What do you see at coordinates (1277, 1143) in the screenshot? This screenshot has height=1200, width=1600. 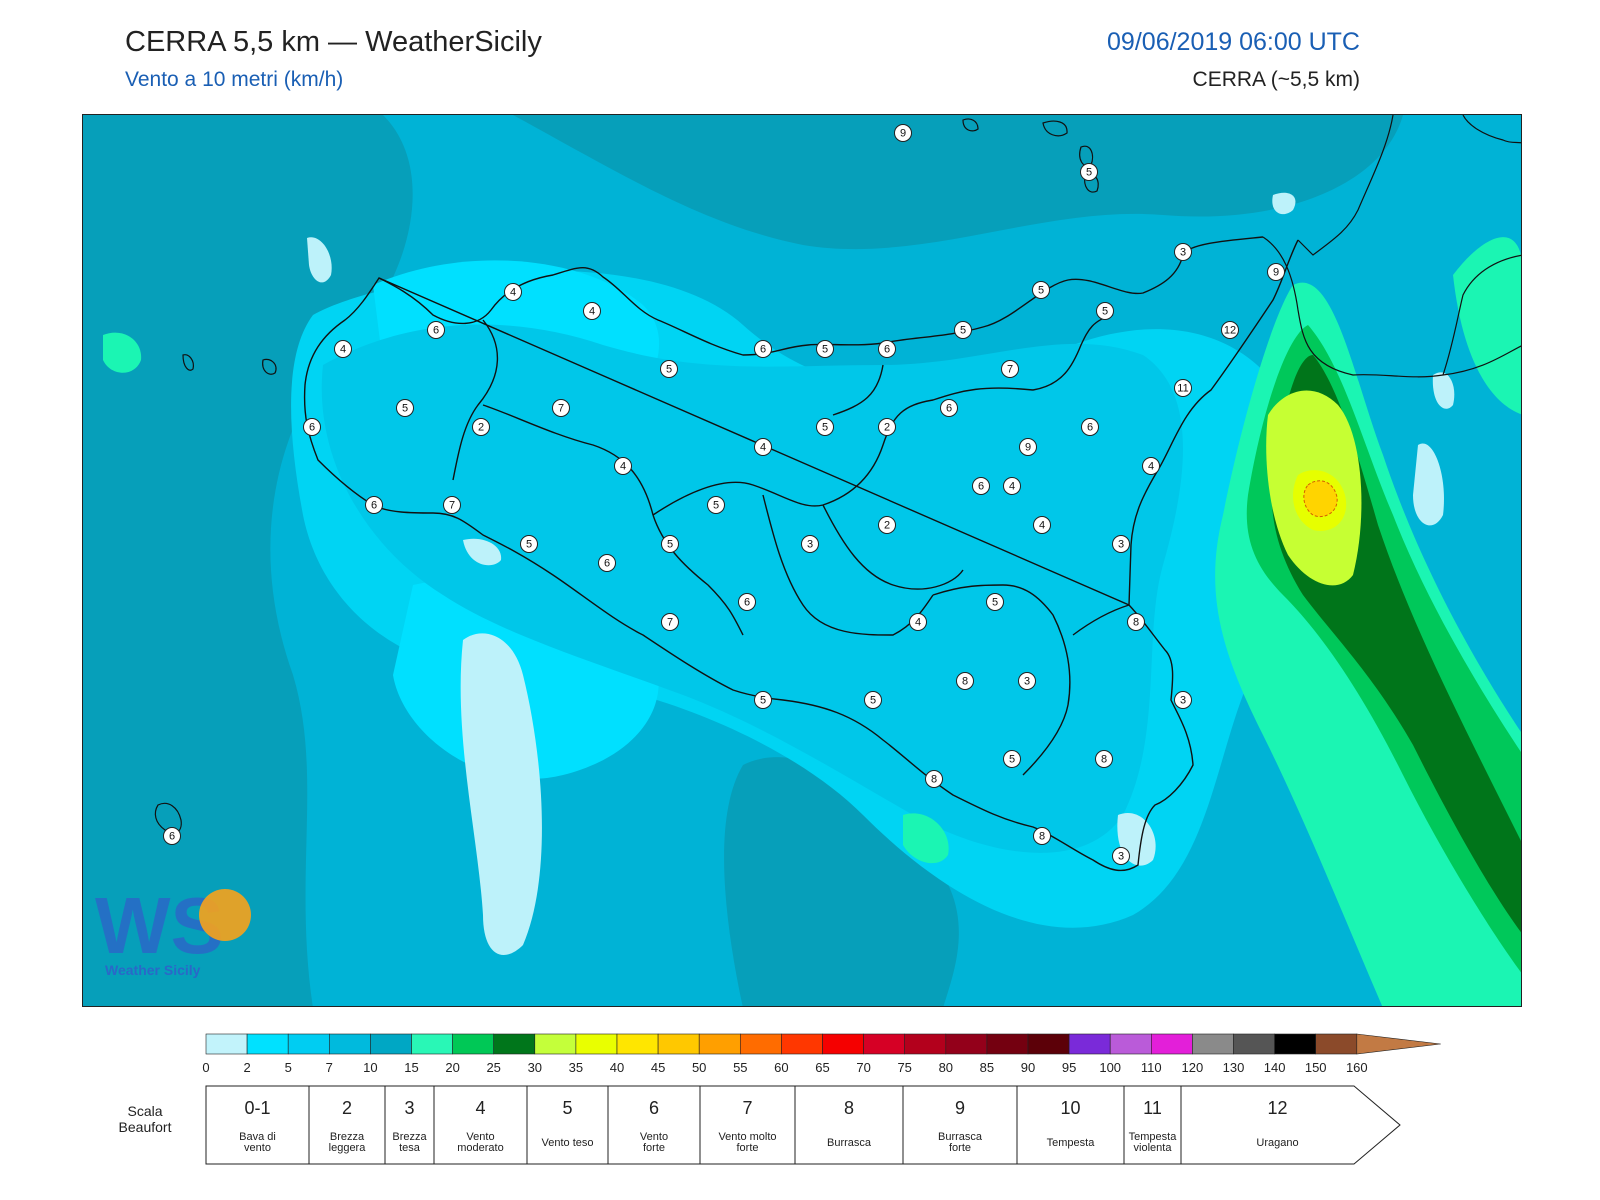 I see `beaufort-name: Uragano` at bounding box center [1277, 1143].